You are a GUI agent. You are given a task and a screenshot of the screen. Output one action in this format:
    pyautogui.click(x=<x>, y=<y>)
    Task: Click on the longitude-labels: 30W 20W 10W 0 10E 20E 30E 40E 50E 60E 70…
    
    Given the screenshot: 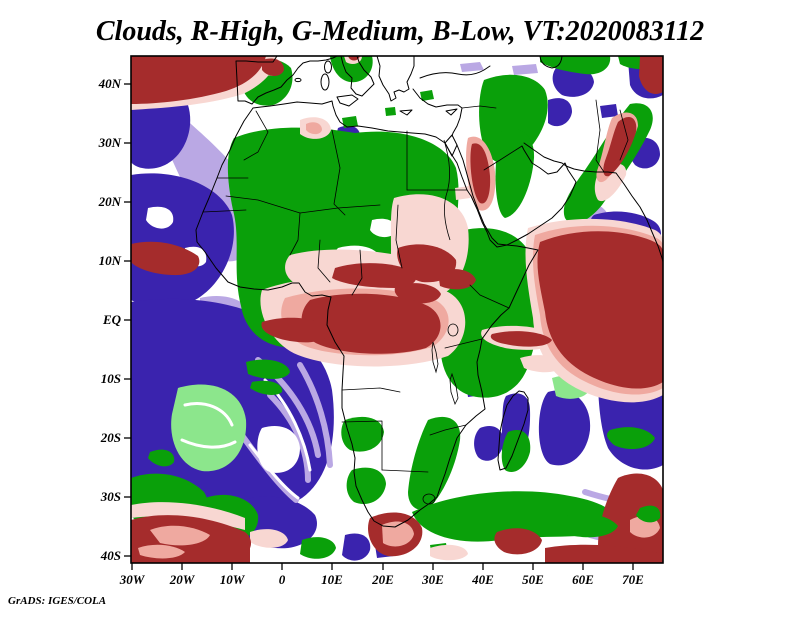 What is the action you would take?
    pyautogui.click(x=381, y=579)
    